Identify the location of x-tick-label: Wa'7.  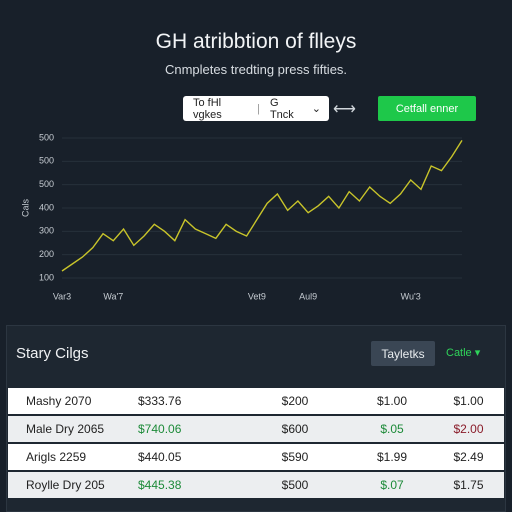
(113, 296).